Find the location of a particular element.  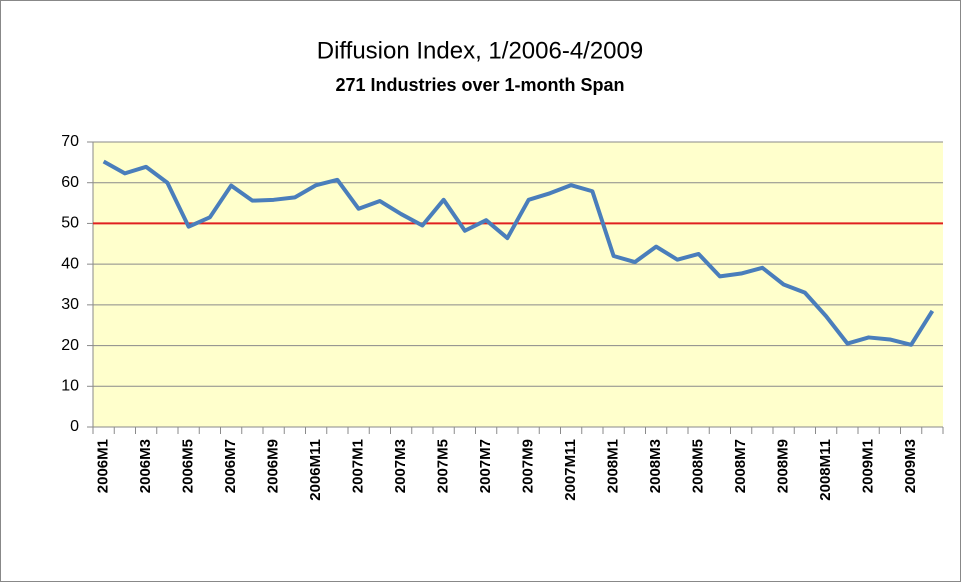

x-tick-label: 2008M7 is located at coordinates (740, 466).